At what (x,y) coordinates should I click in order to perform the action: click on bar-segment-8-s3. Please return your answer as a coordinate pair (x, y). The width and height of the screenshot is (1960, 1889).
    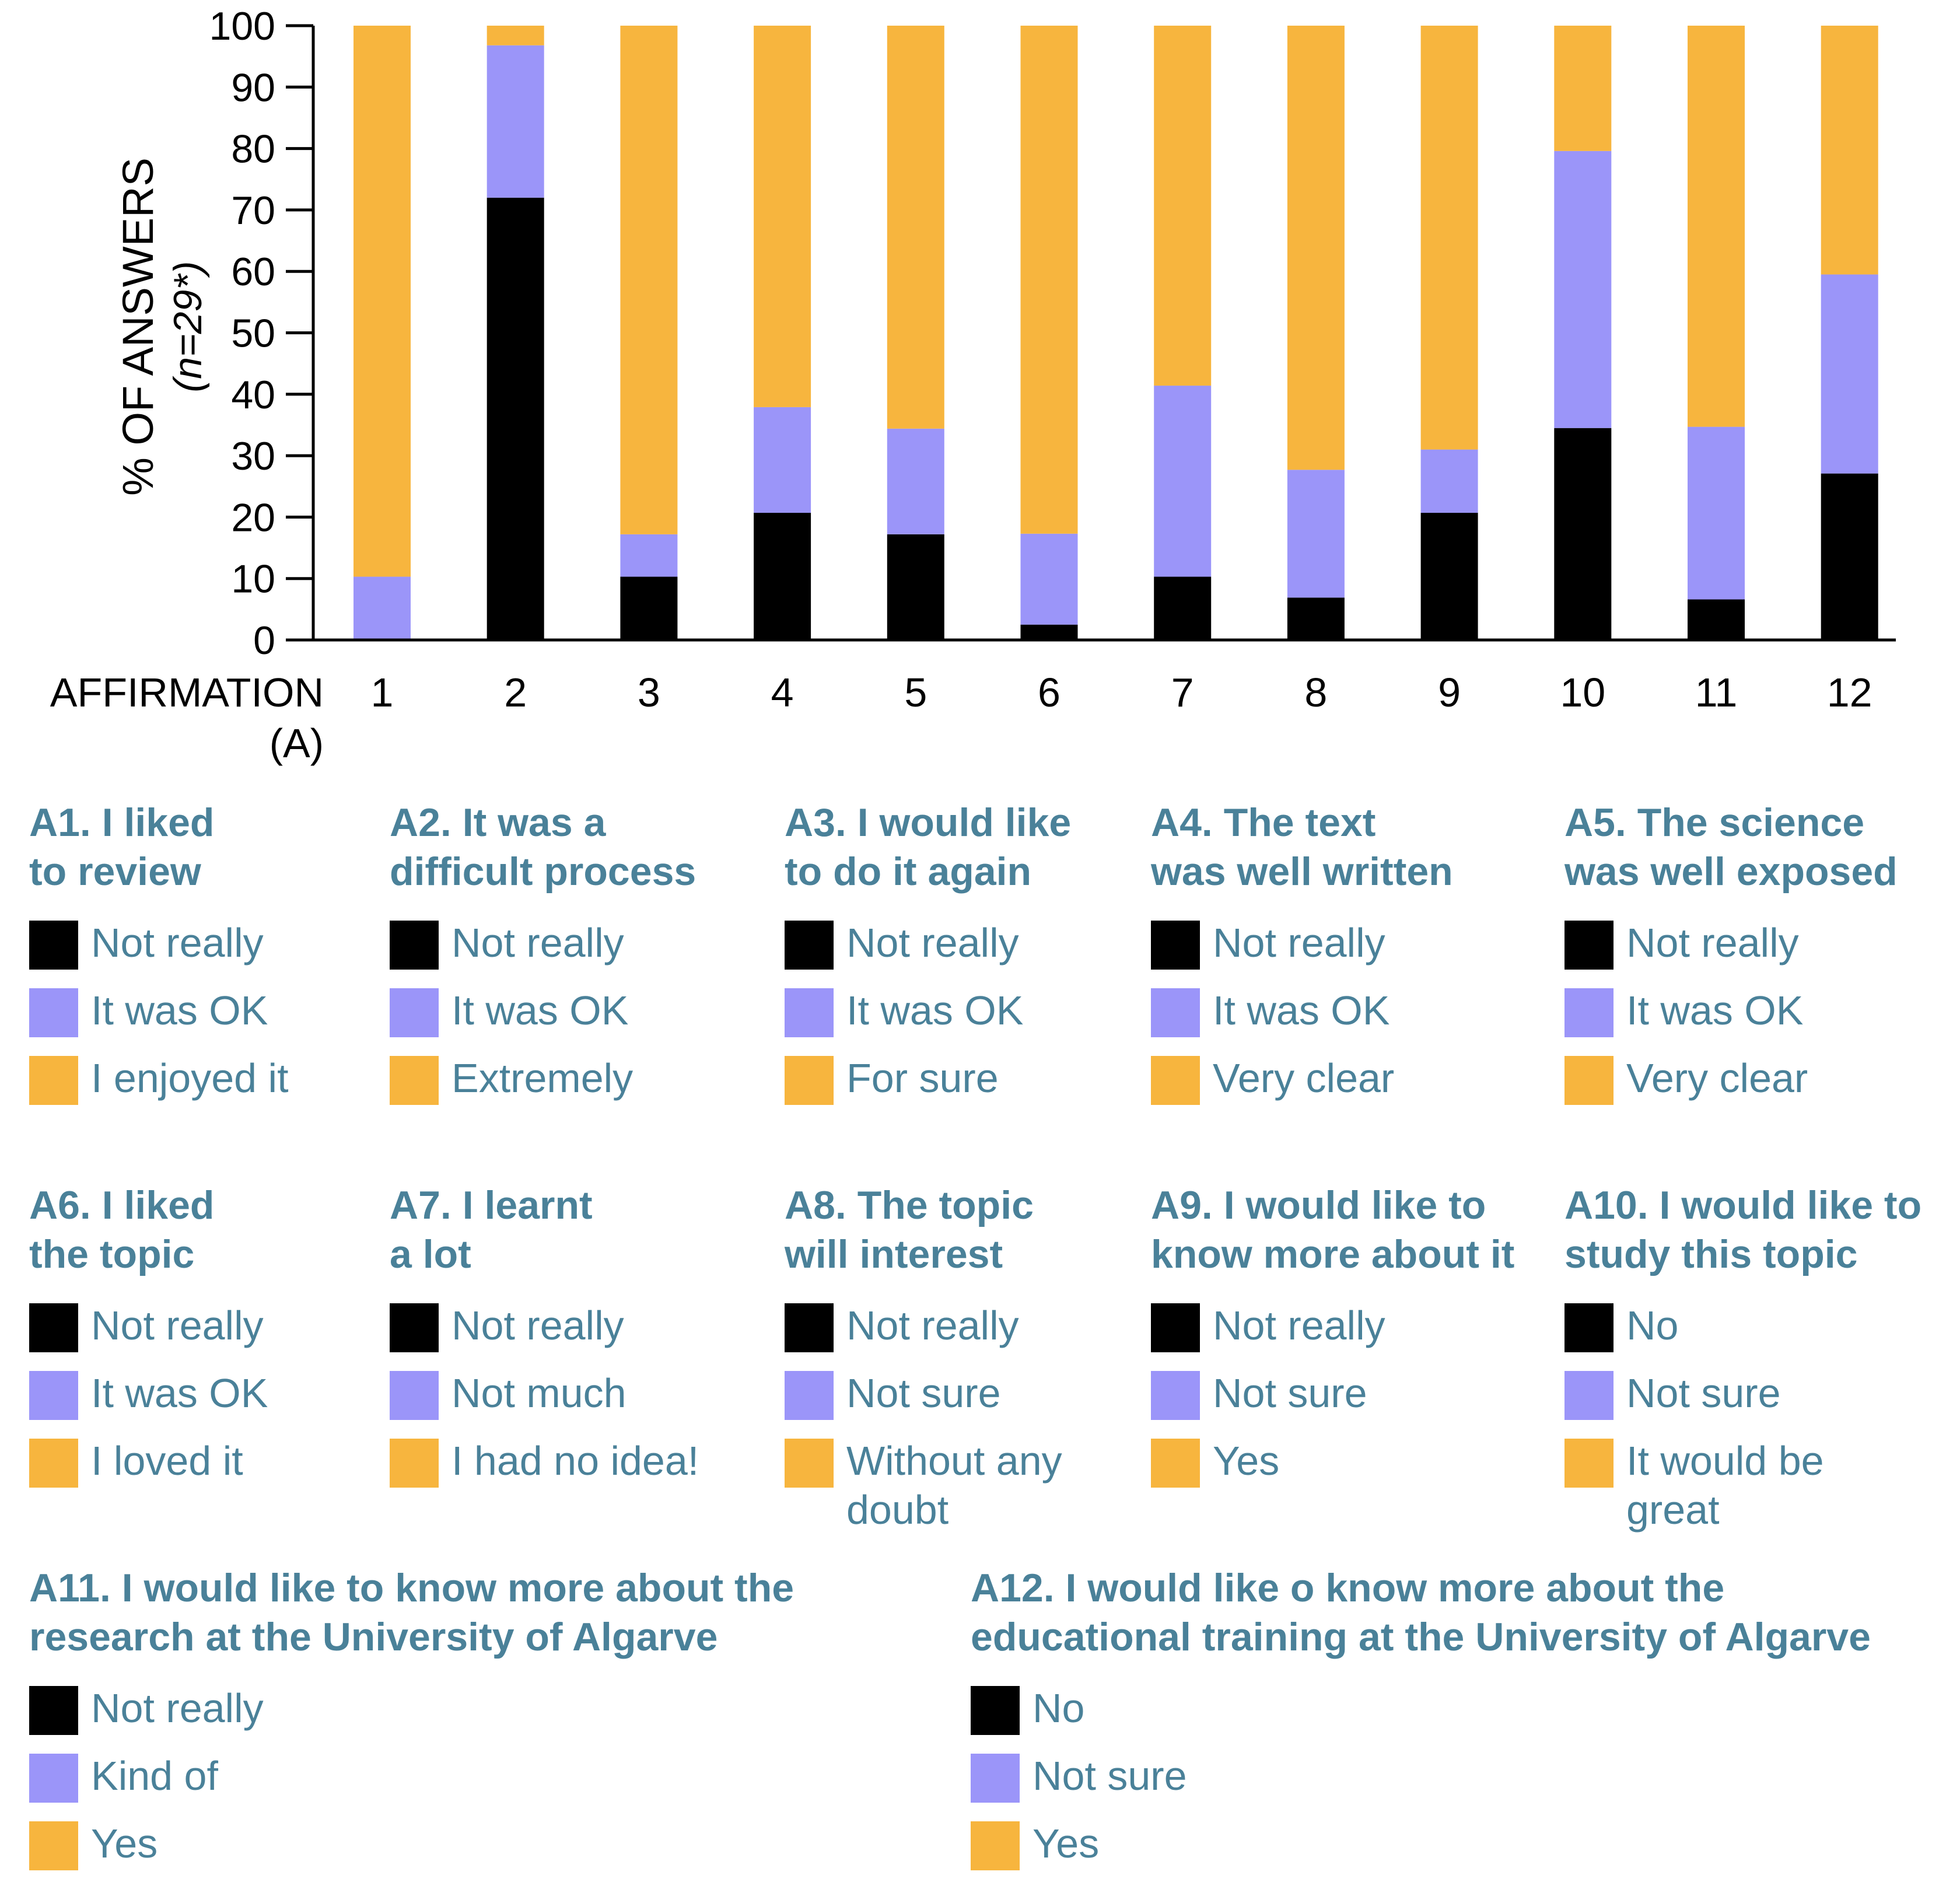
    Looking at the image, I should click on (1316, 248).